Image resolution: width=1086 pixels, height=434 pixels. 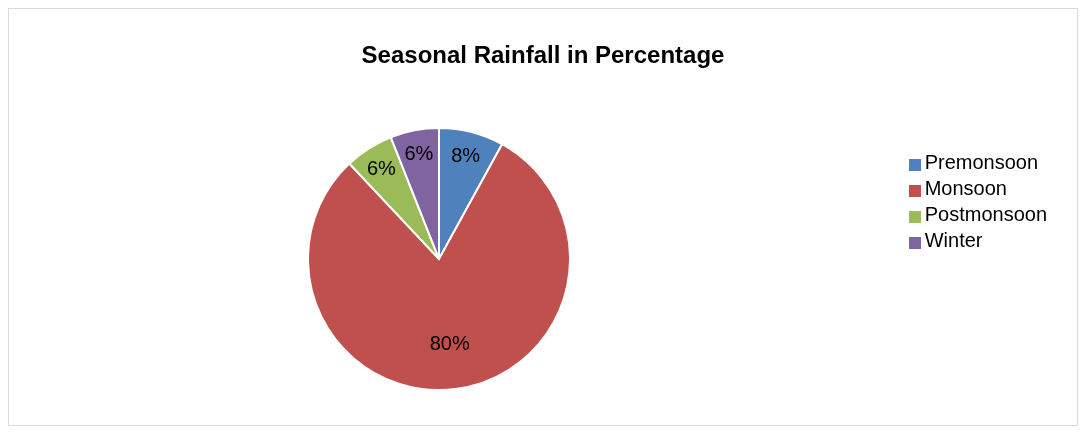 I want to click on data-label: 8%, so click(x=466, y=154).